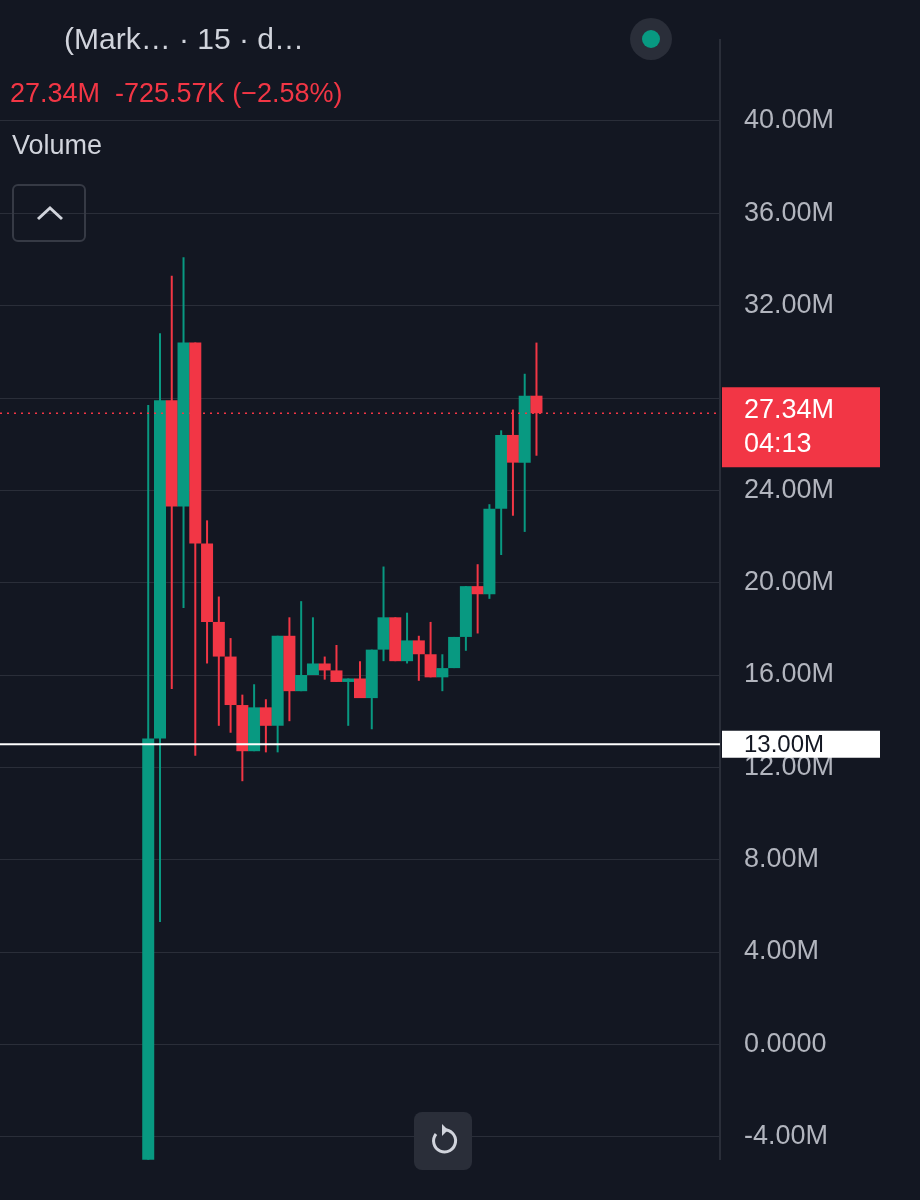 This screenshot has width=920, height=1200. I want to click on y-tick-label: 20.00M, so click(789, 581).